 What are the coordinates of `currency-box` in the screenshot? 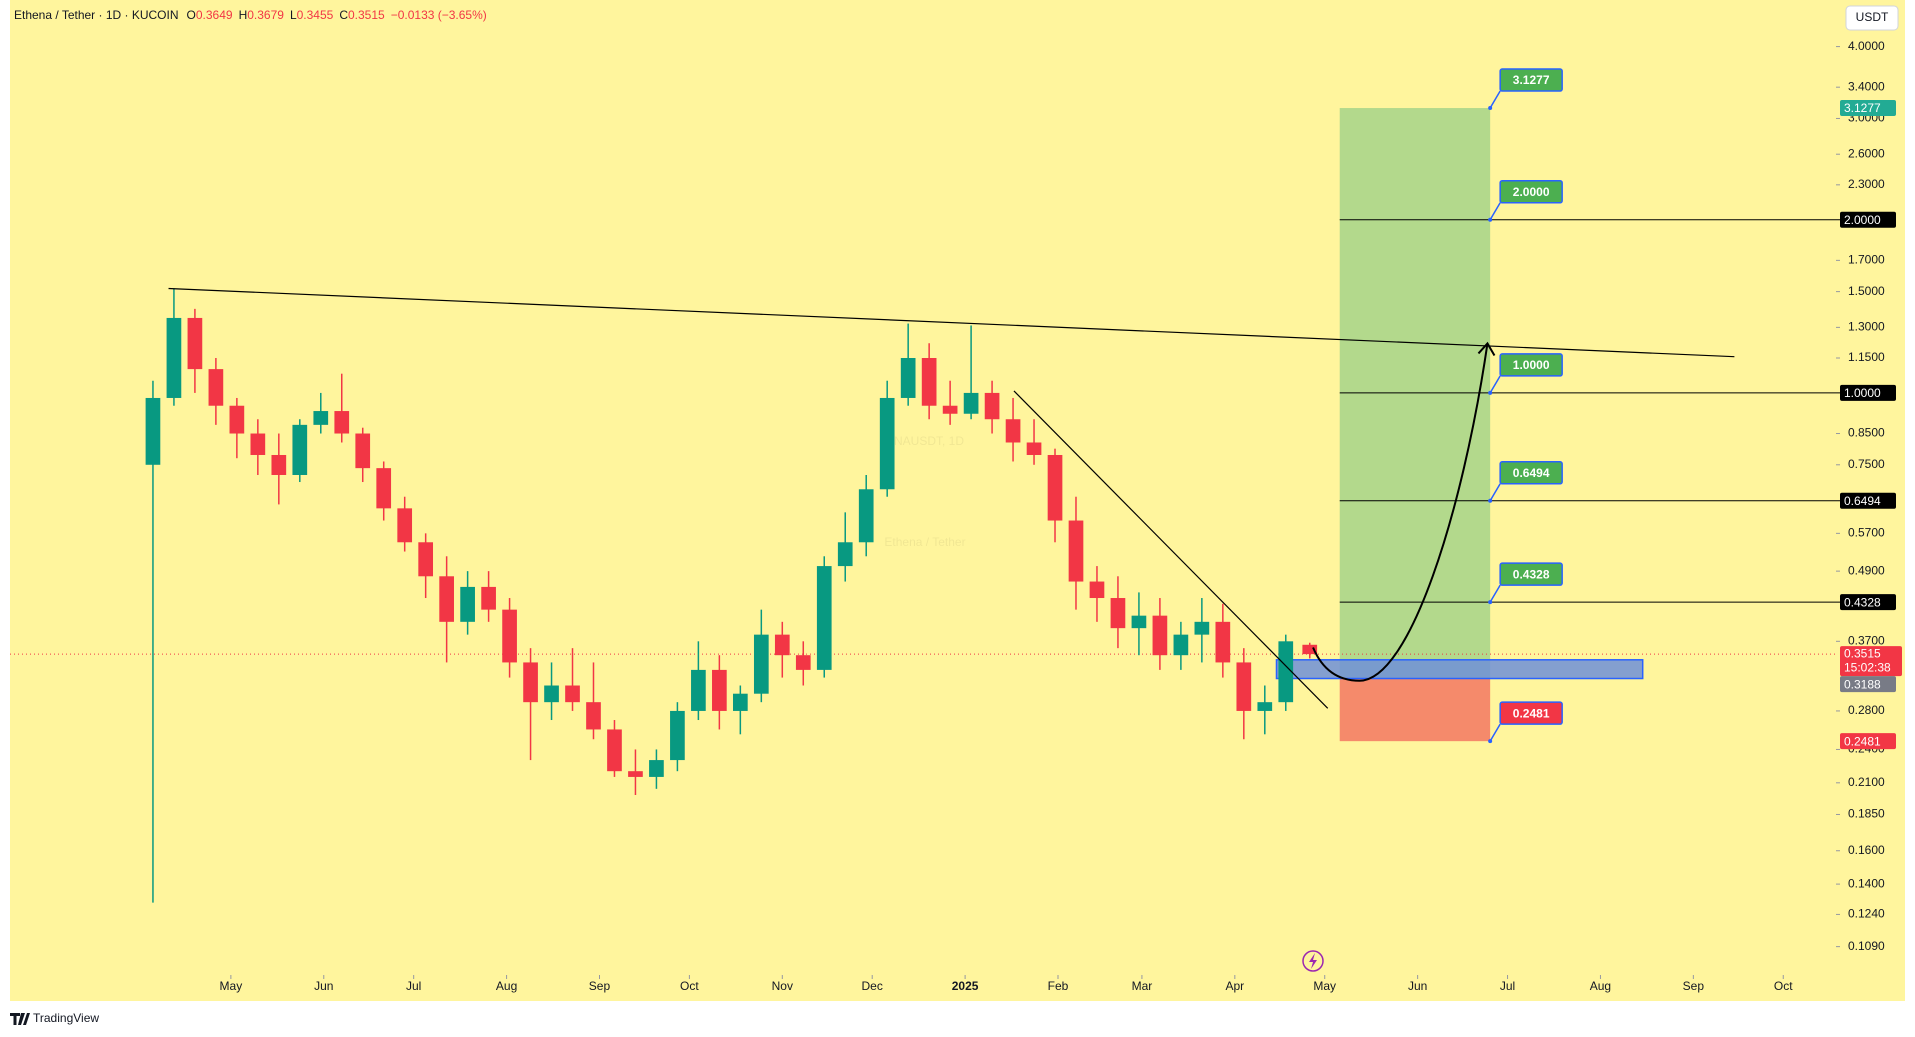 It's located at (1872, 18).